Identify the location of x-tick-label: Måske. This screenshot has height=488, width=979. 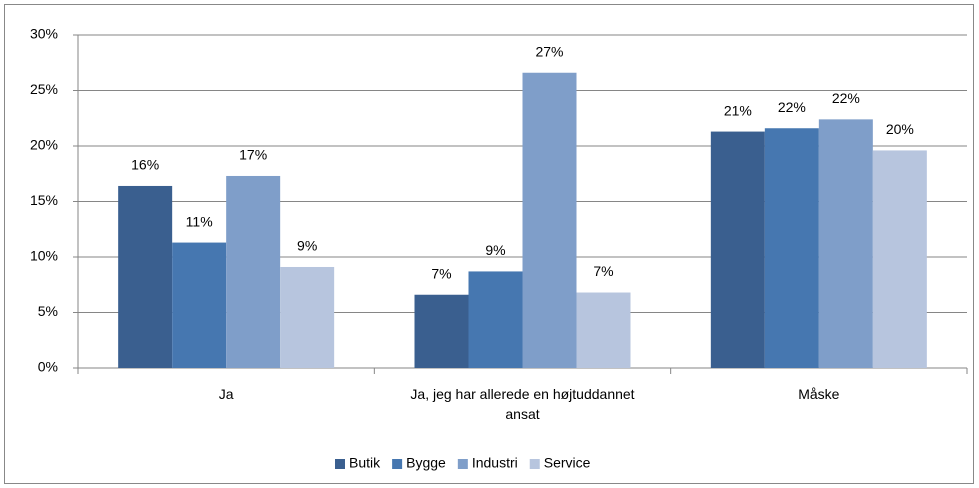
(819, 394).